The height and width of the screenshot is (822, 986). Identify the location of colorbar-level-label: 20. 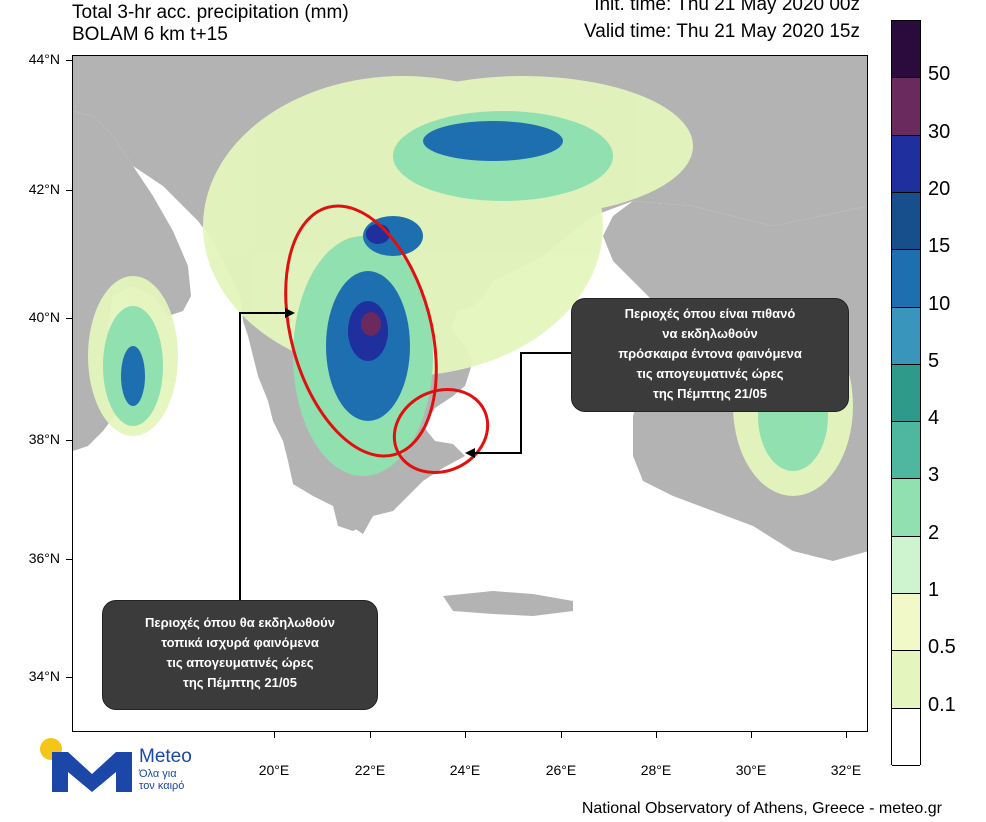
(939, 188).